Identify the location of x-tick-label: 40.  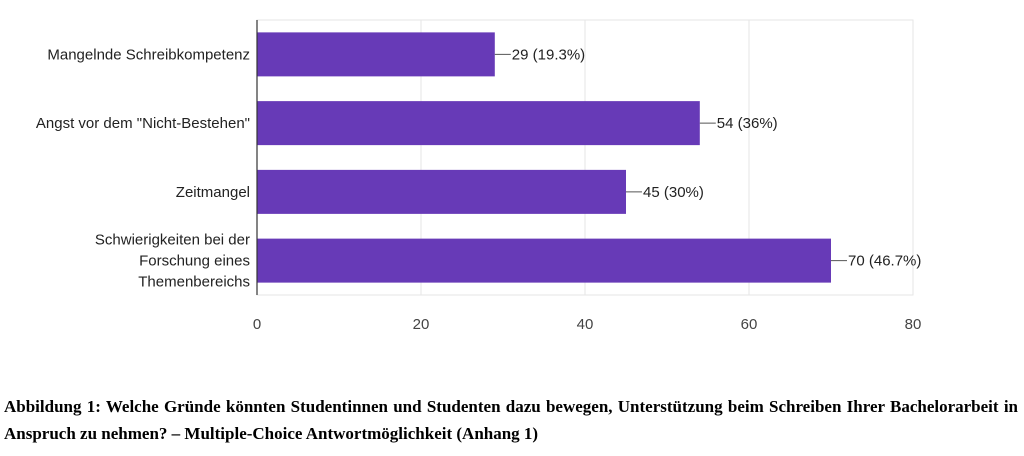
(585, 324).